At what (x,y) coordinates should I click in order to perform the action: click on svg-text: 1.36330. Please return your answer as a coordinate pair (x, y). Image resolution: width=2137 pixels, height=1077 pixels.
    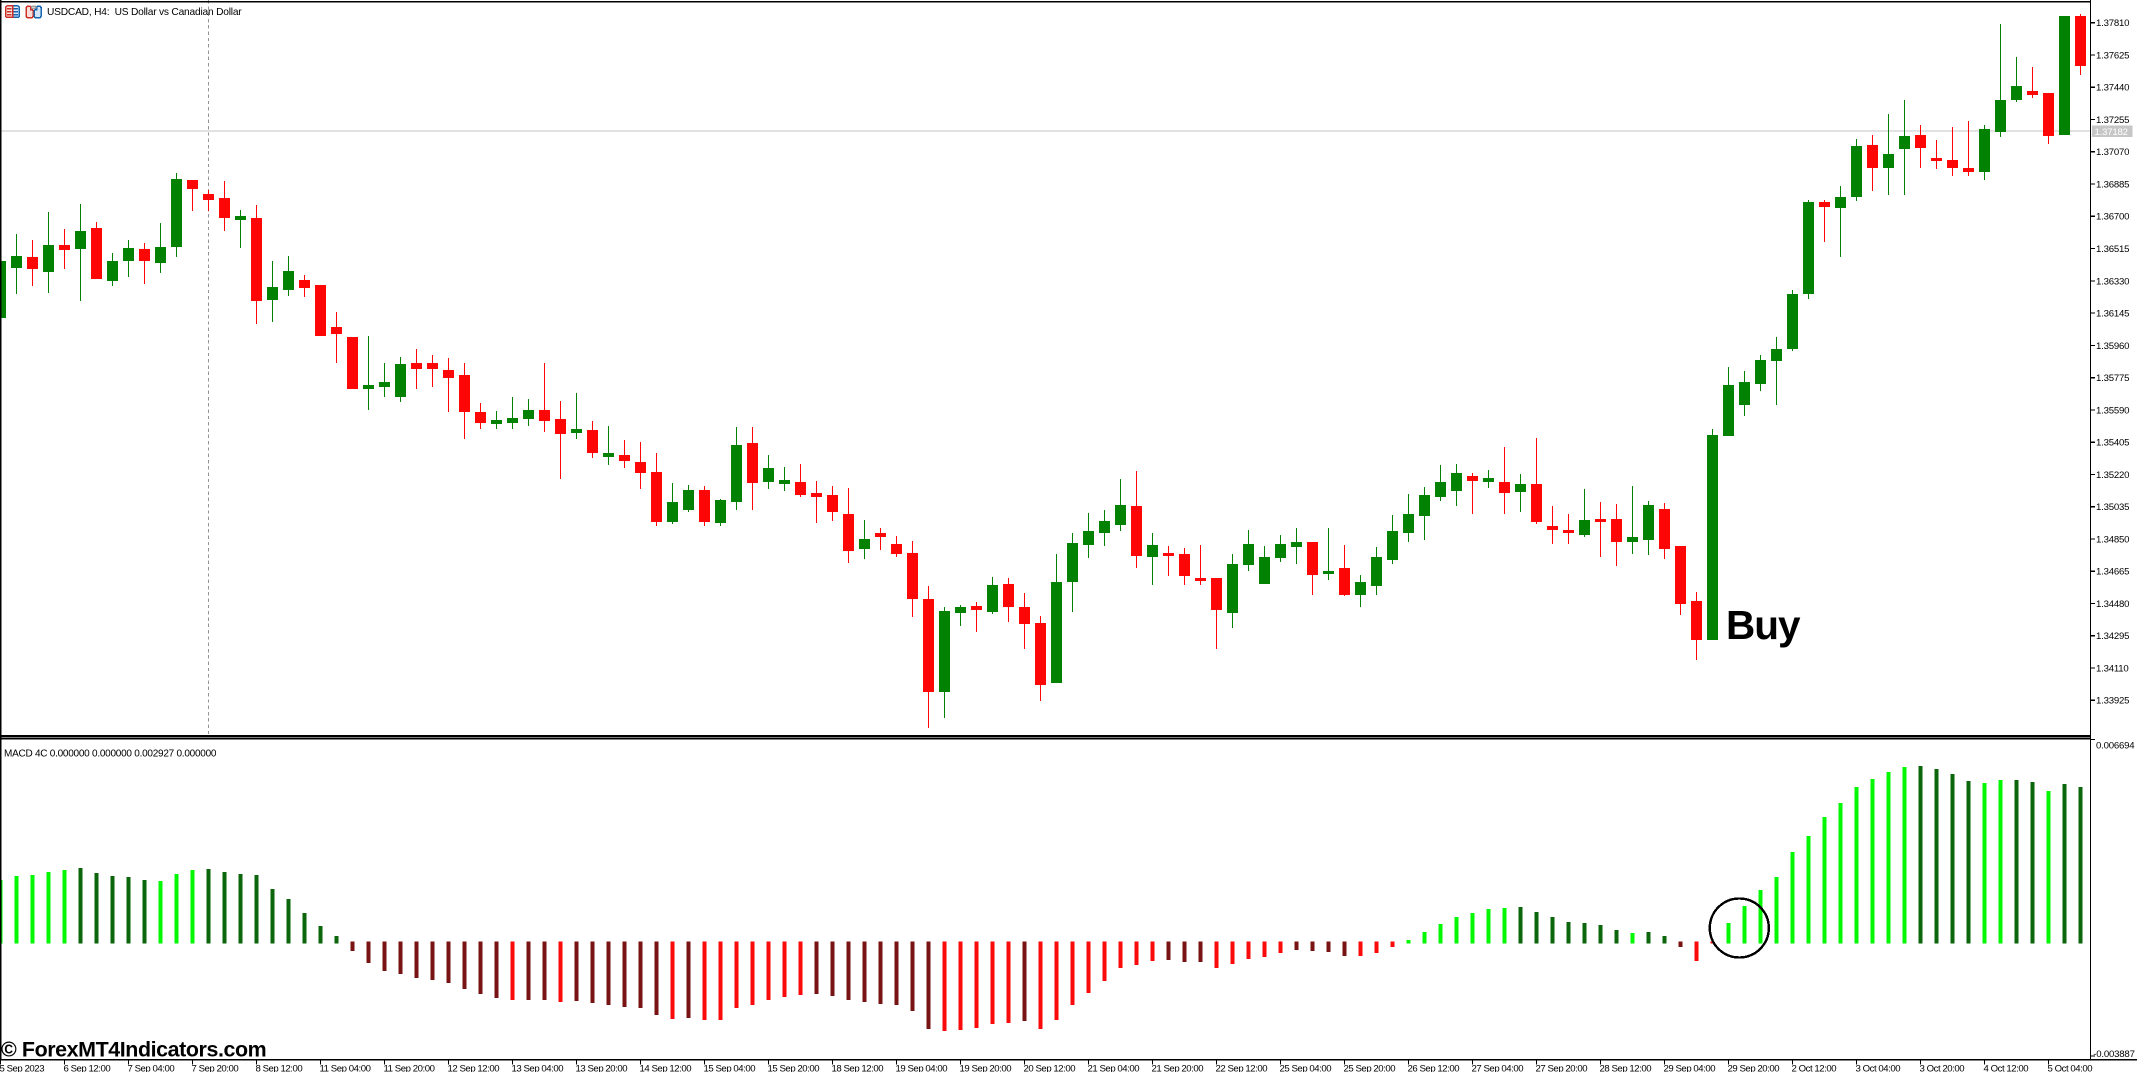
    Looking at the image, I should click on (2112, 281).